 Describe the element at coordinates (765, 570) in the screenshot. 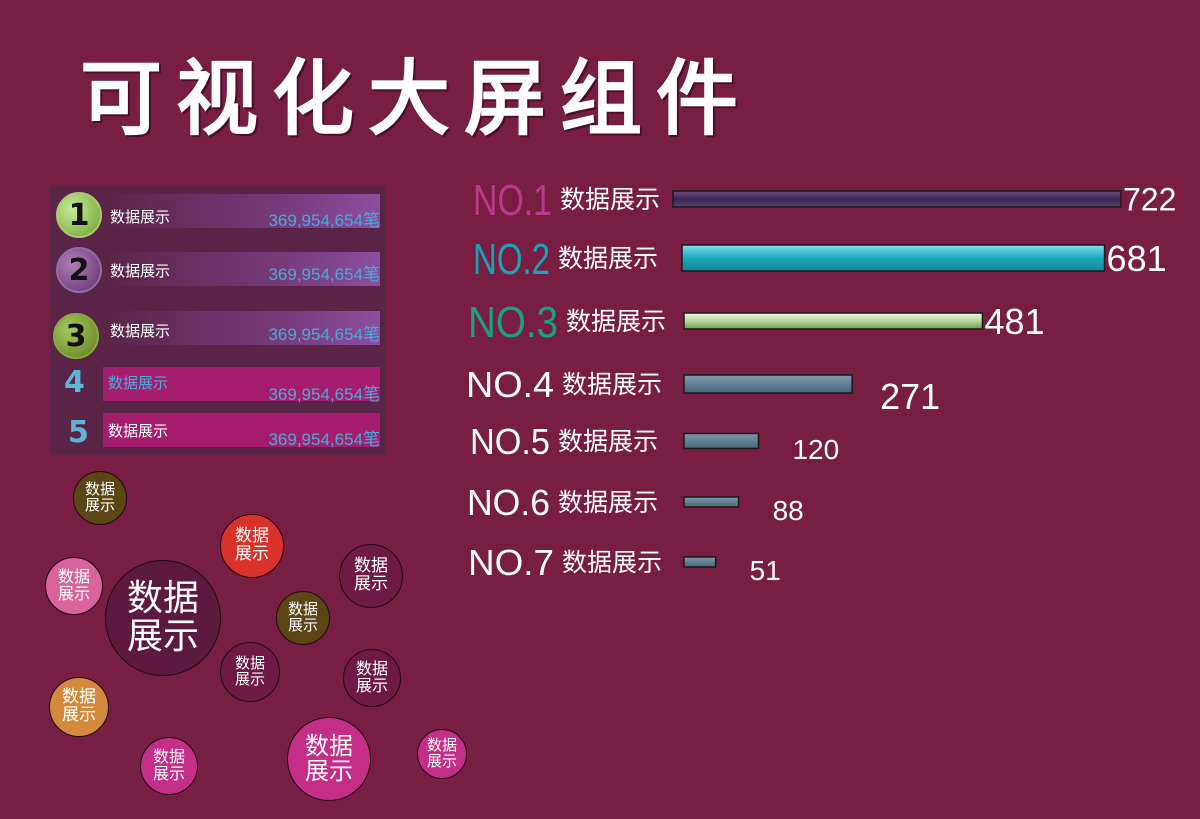

I see `bar-value-label: 51` at that location.